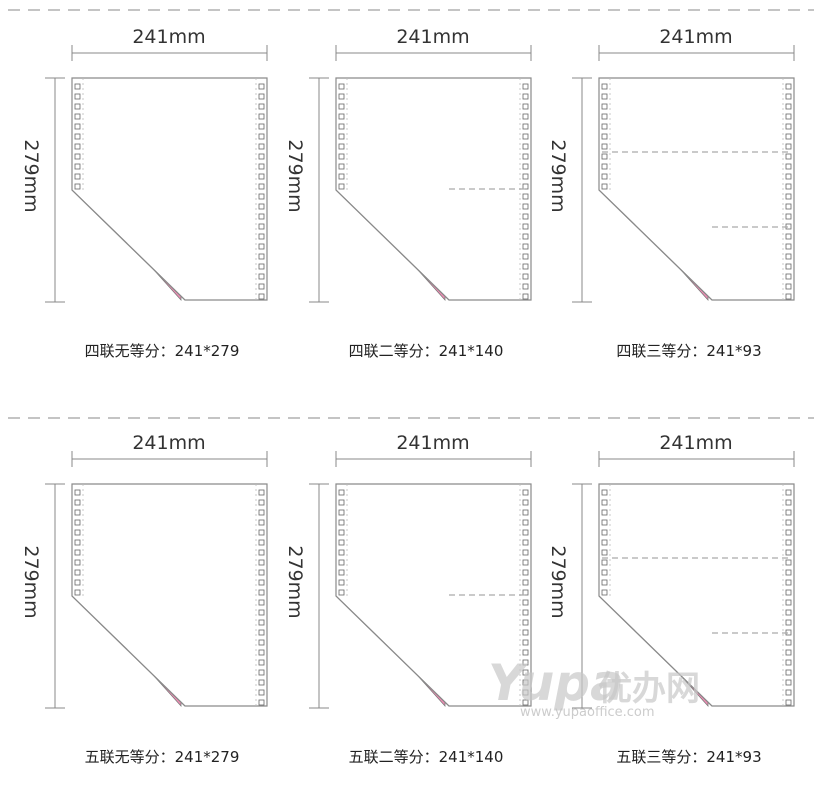 Image resolution: width=822 pixels, height=799 pixels. What do you see at coordinates (689, 757) in the screenshot?
I see `panel-caption: 五联三等分：241*93` at bounding box center [689, 757].